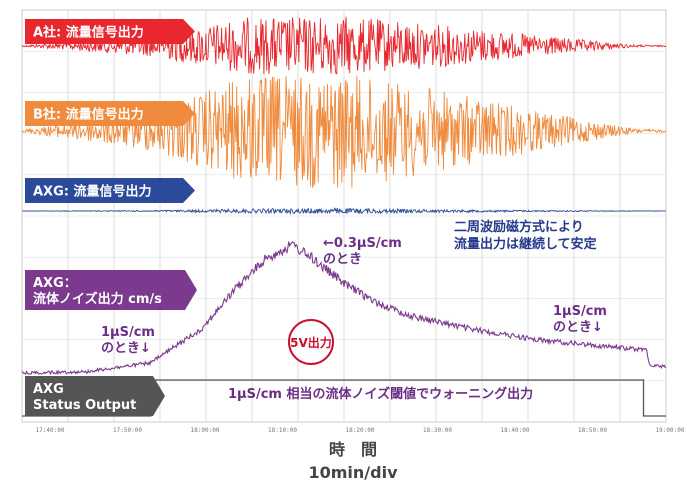 The height and width of the screenshot is (493, 687). I want to click on annotation-5v-label: 5V出力, so click(311, 342).